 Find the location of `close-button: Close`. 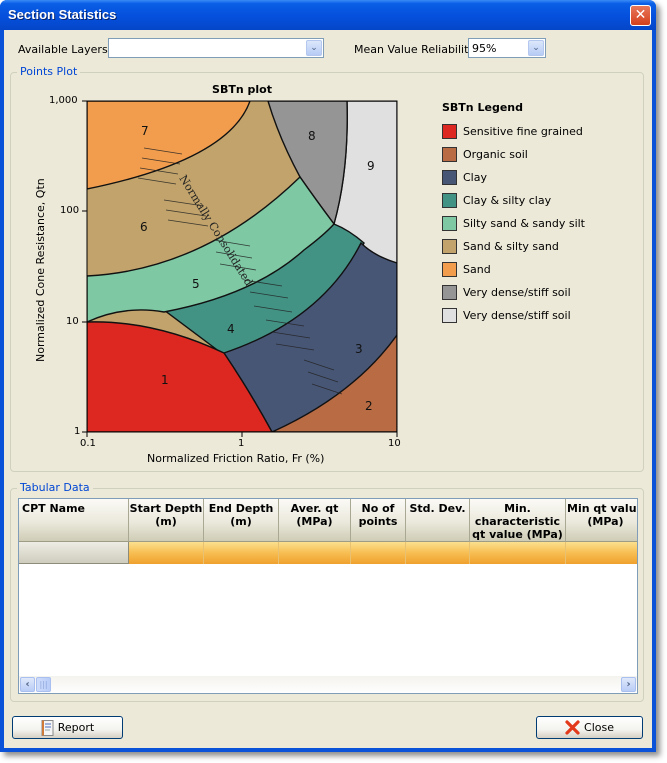

close-button: Close is located at coordinates (589, 727).